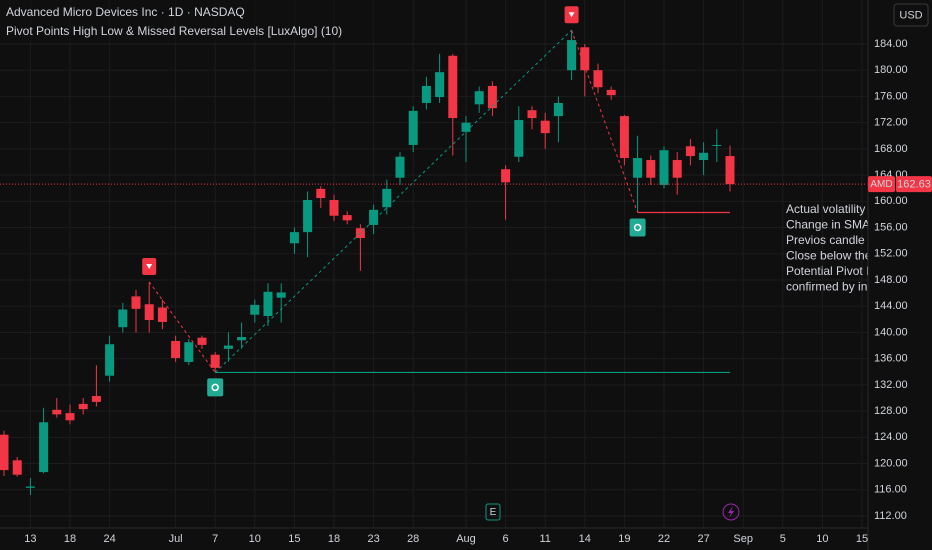  Describe the element at coordinates (914, 184) in the screenshot. I see `price-tag` at that location.